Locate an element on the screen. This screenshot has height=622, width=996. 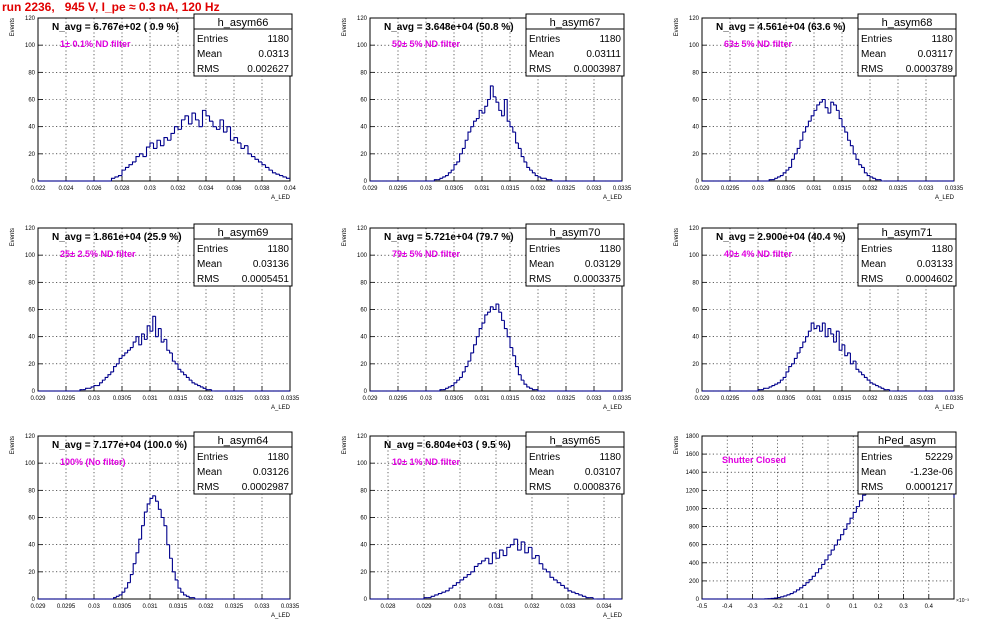
x-tick-label: 0.0335 is located at coordinates (622, 399).